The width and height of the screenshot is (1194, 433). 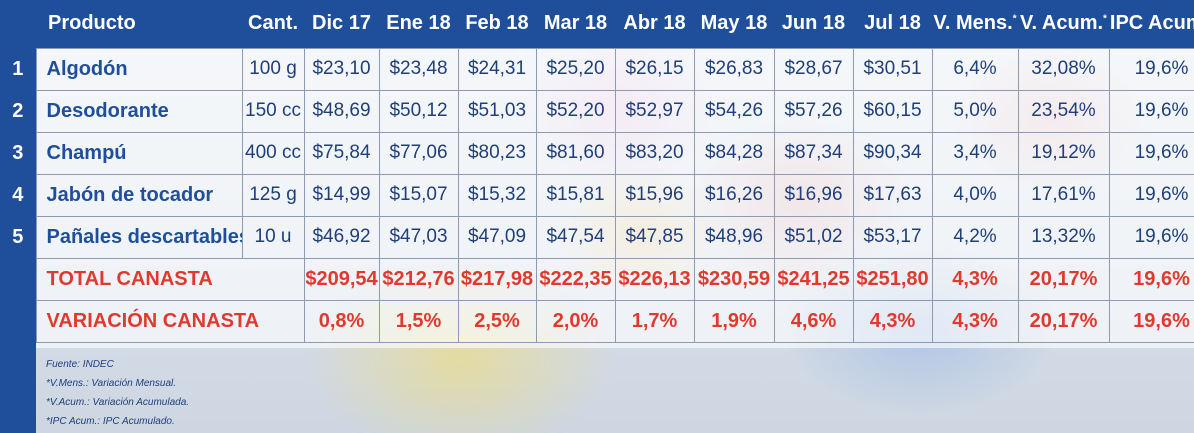 I want to click on price-cell: $47,54, so click(x=575, y=237).